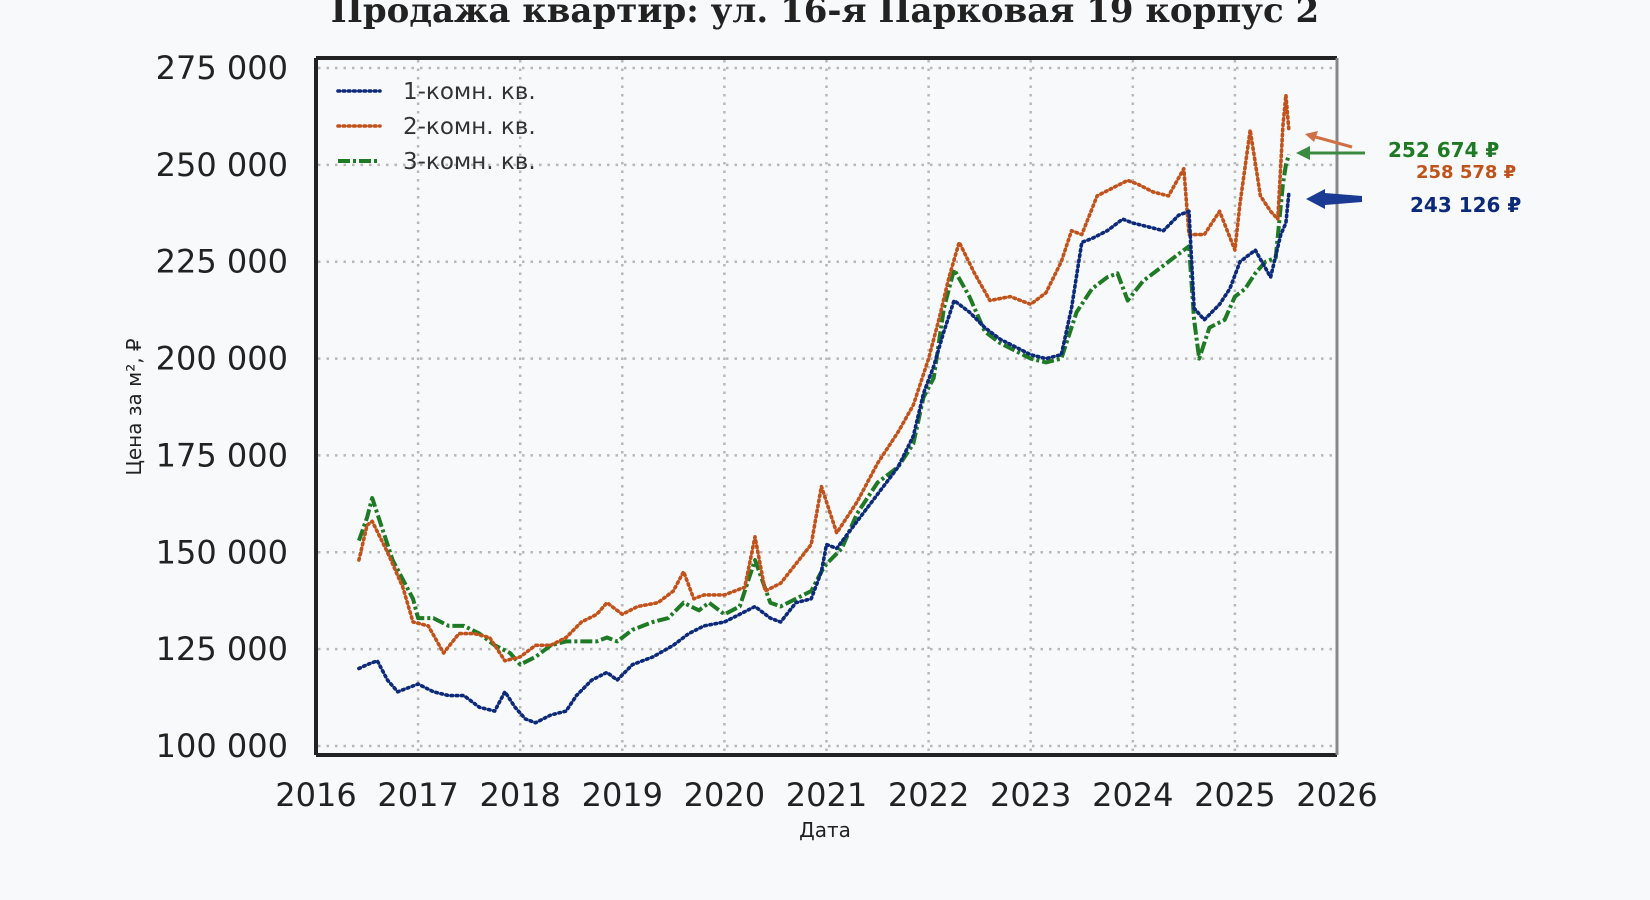 Image resolution: width=1650 pixels, height=900 pixels. Describe the element at coordinates (1234, 795) in the screenshot. I see `x-tick-label: 2025` at that location.